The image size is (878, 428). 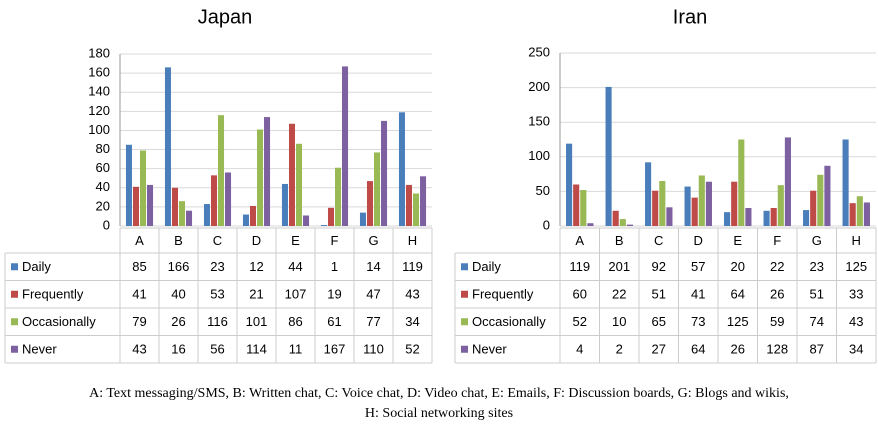 What do you see at coordinates (698, 349) in the screenshot?
I see `table-value: 64` at bounding box center [698, 349].